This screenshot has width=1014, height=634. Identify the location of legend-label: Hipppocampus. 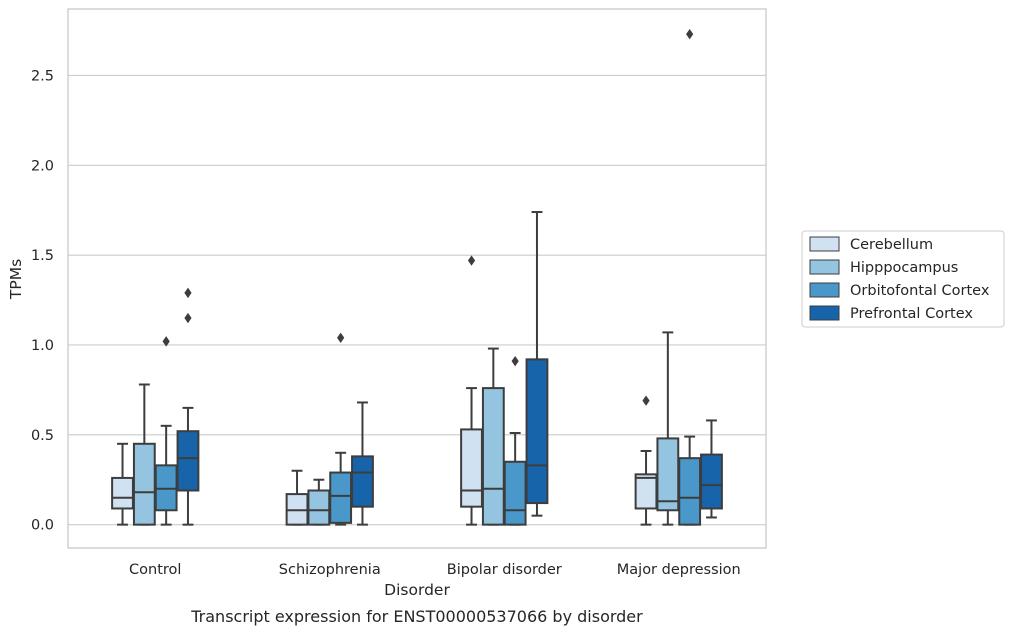
(904, 268).